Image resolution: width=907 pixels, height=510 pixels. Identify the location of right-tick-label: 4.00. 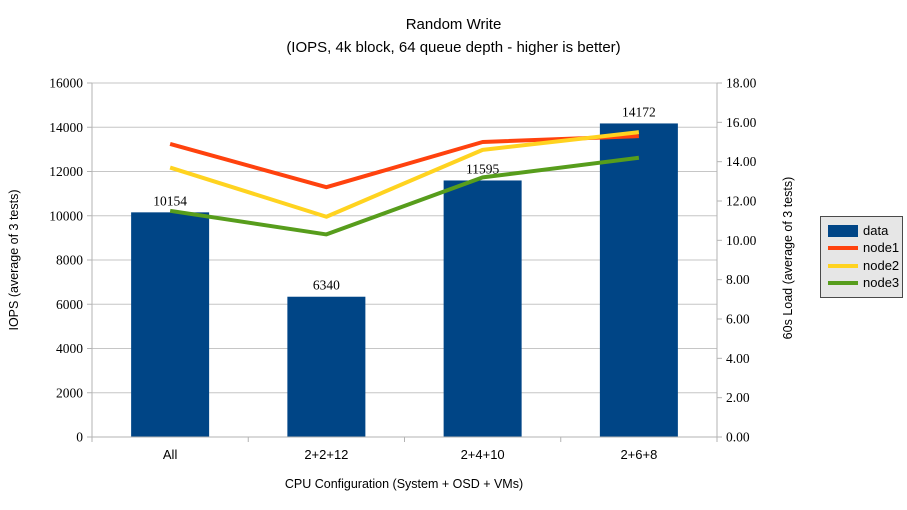
(738, 358).